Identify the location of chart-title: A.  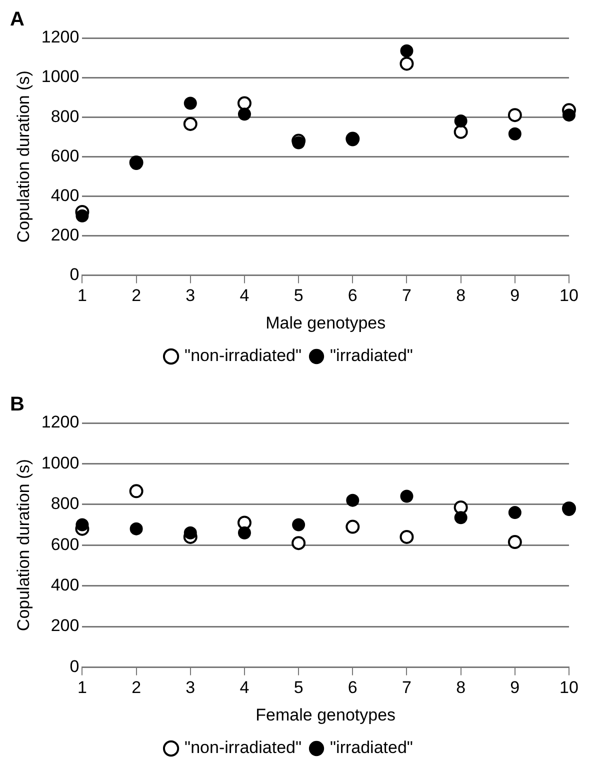
(17, 19).